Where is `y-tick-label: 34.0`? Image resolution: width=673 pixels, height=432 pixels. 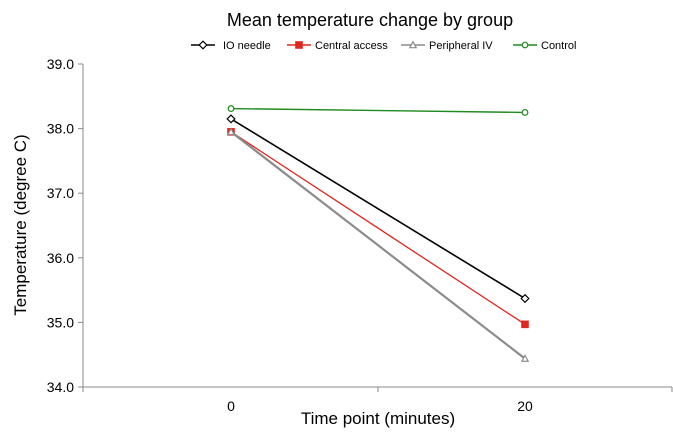
y-tick-label: 34.0 is located at coordinates (60, 387).